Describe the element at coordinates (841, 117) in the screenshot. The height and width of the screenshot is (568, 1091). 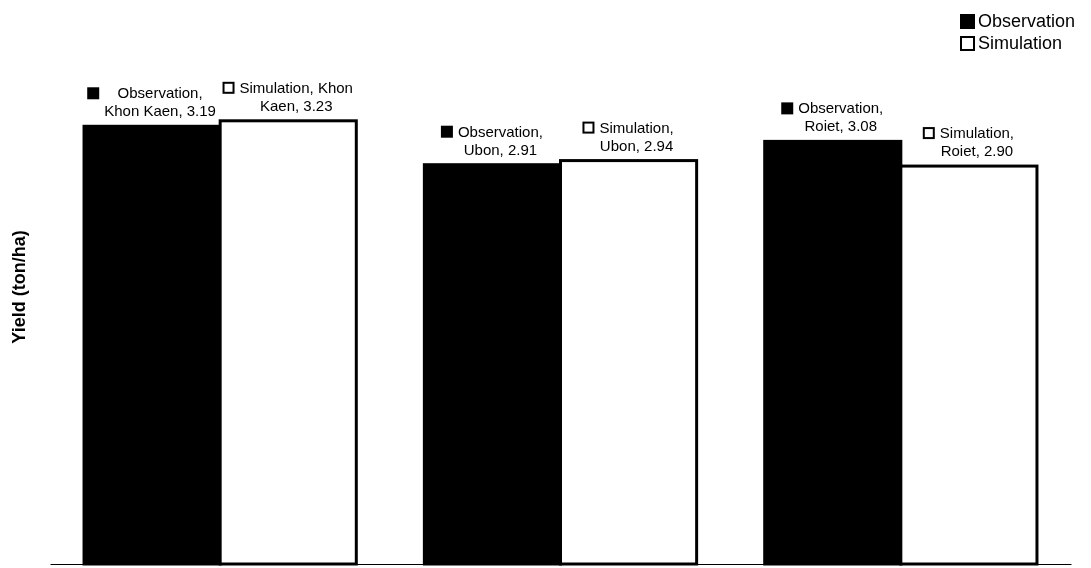
I see `data-label: Observation, Roiet, 3.08` at that location.